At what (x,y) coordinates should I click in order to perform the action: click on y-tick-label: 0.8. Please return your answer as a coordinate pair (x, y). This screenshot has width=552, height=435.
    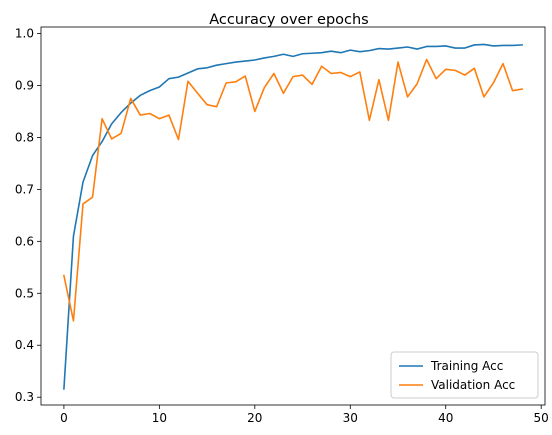
    Looking at the image, I should click on (24, 137).